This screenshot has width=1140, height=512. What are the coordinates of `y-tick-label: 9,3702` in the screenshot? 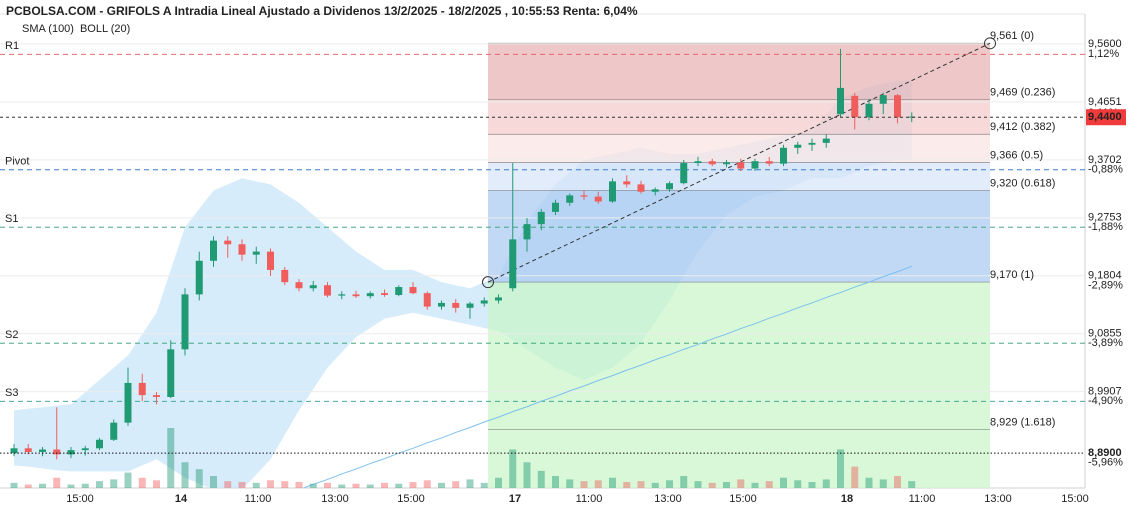 It's located at (1105, 160).